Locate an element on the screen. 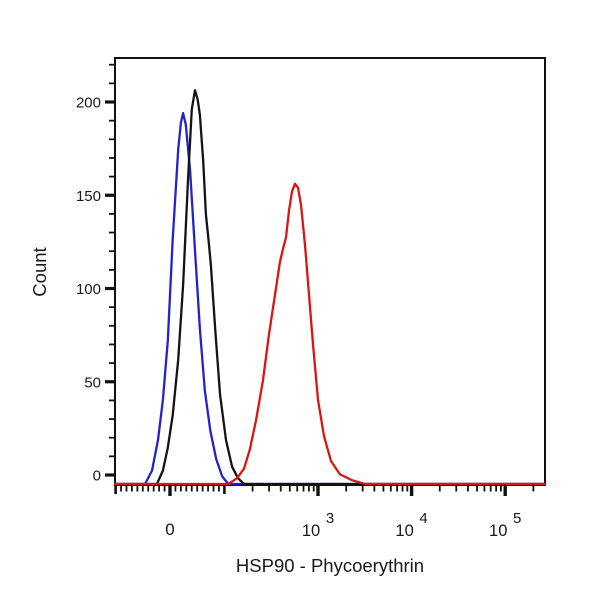 The width and height of the screenshot is (600, 600). y-axis-title: Count is located at coordinates (39, 271).